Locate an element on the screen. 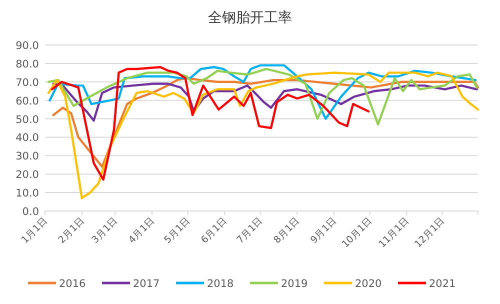 Image resolution: width=500 pixels, height=304 pixels. y-tick-label: 0.0 is located at coordinates (30, 212).